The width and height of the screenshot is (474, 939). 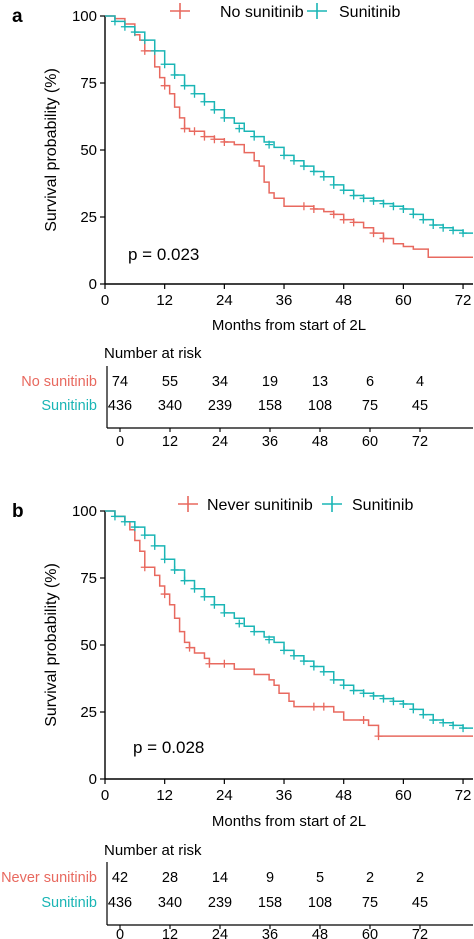 I want to click on risk-count: 340, so click(x=170, y=406).